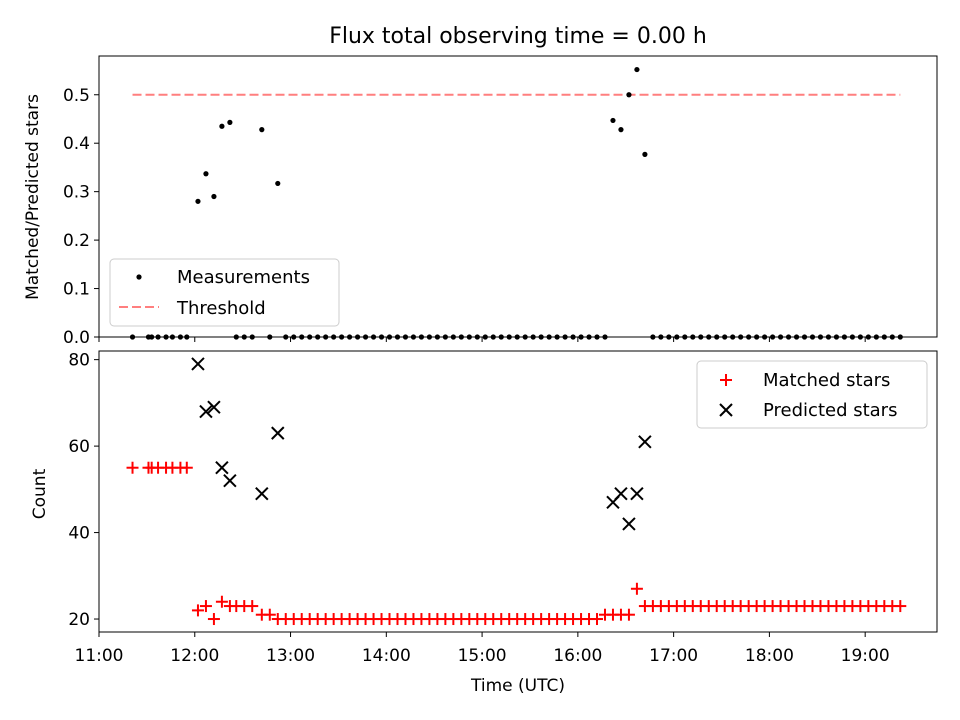 Image resolution: width=960 pixels, height=720 pixels. I want to click on legend-predicted-marker, so click(726, 410).